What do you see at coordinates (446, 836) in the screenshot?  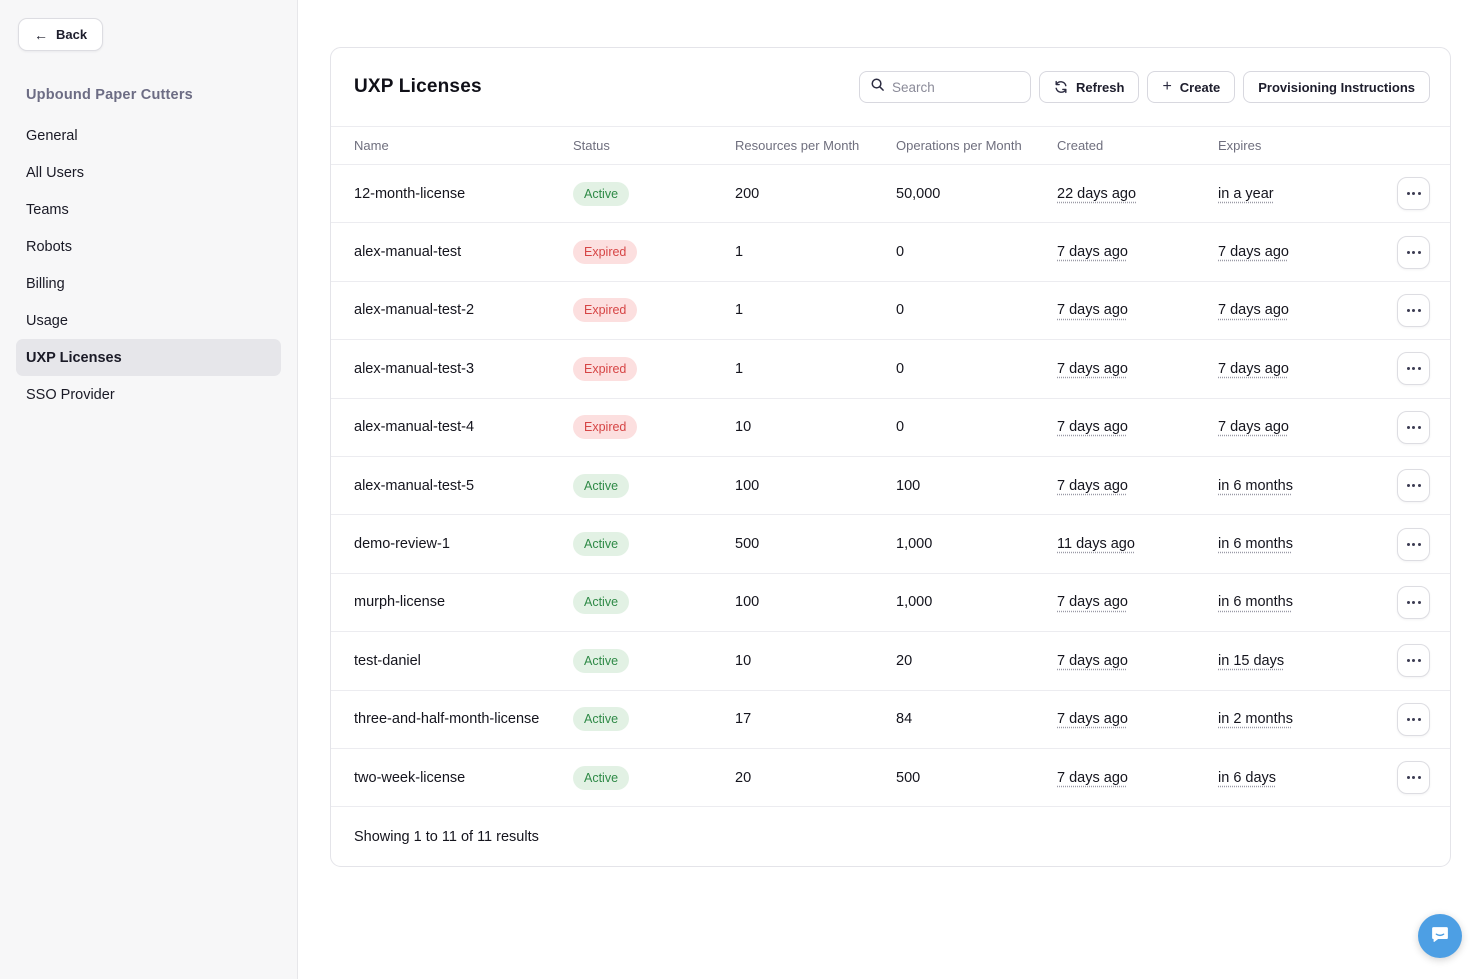 I see `results-count-text: Showing 1 to 11 of 11 results` at bounding box center [446, 836].